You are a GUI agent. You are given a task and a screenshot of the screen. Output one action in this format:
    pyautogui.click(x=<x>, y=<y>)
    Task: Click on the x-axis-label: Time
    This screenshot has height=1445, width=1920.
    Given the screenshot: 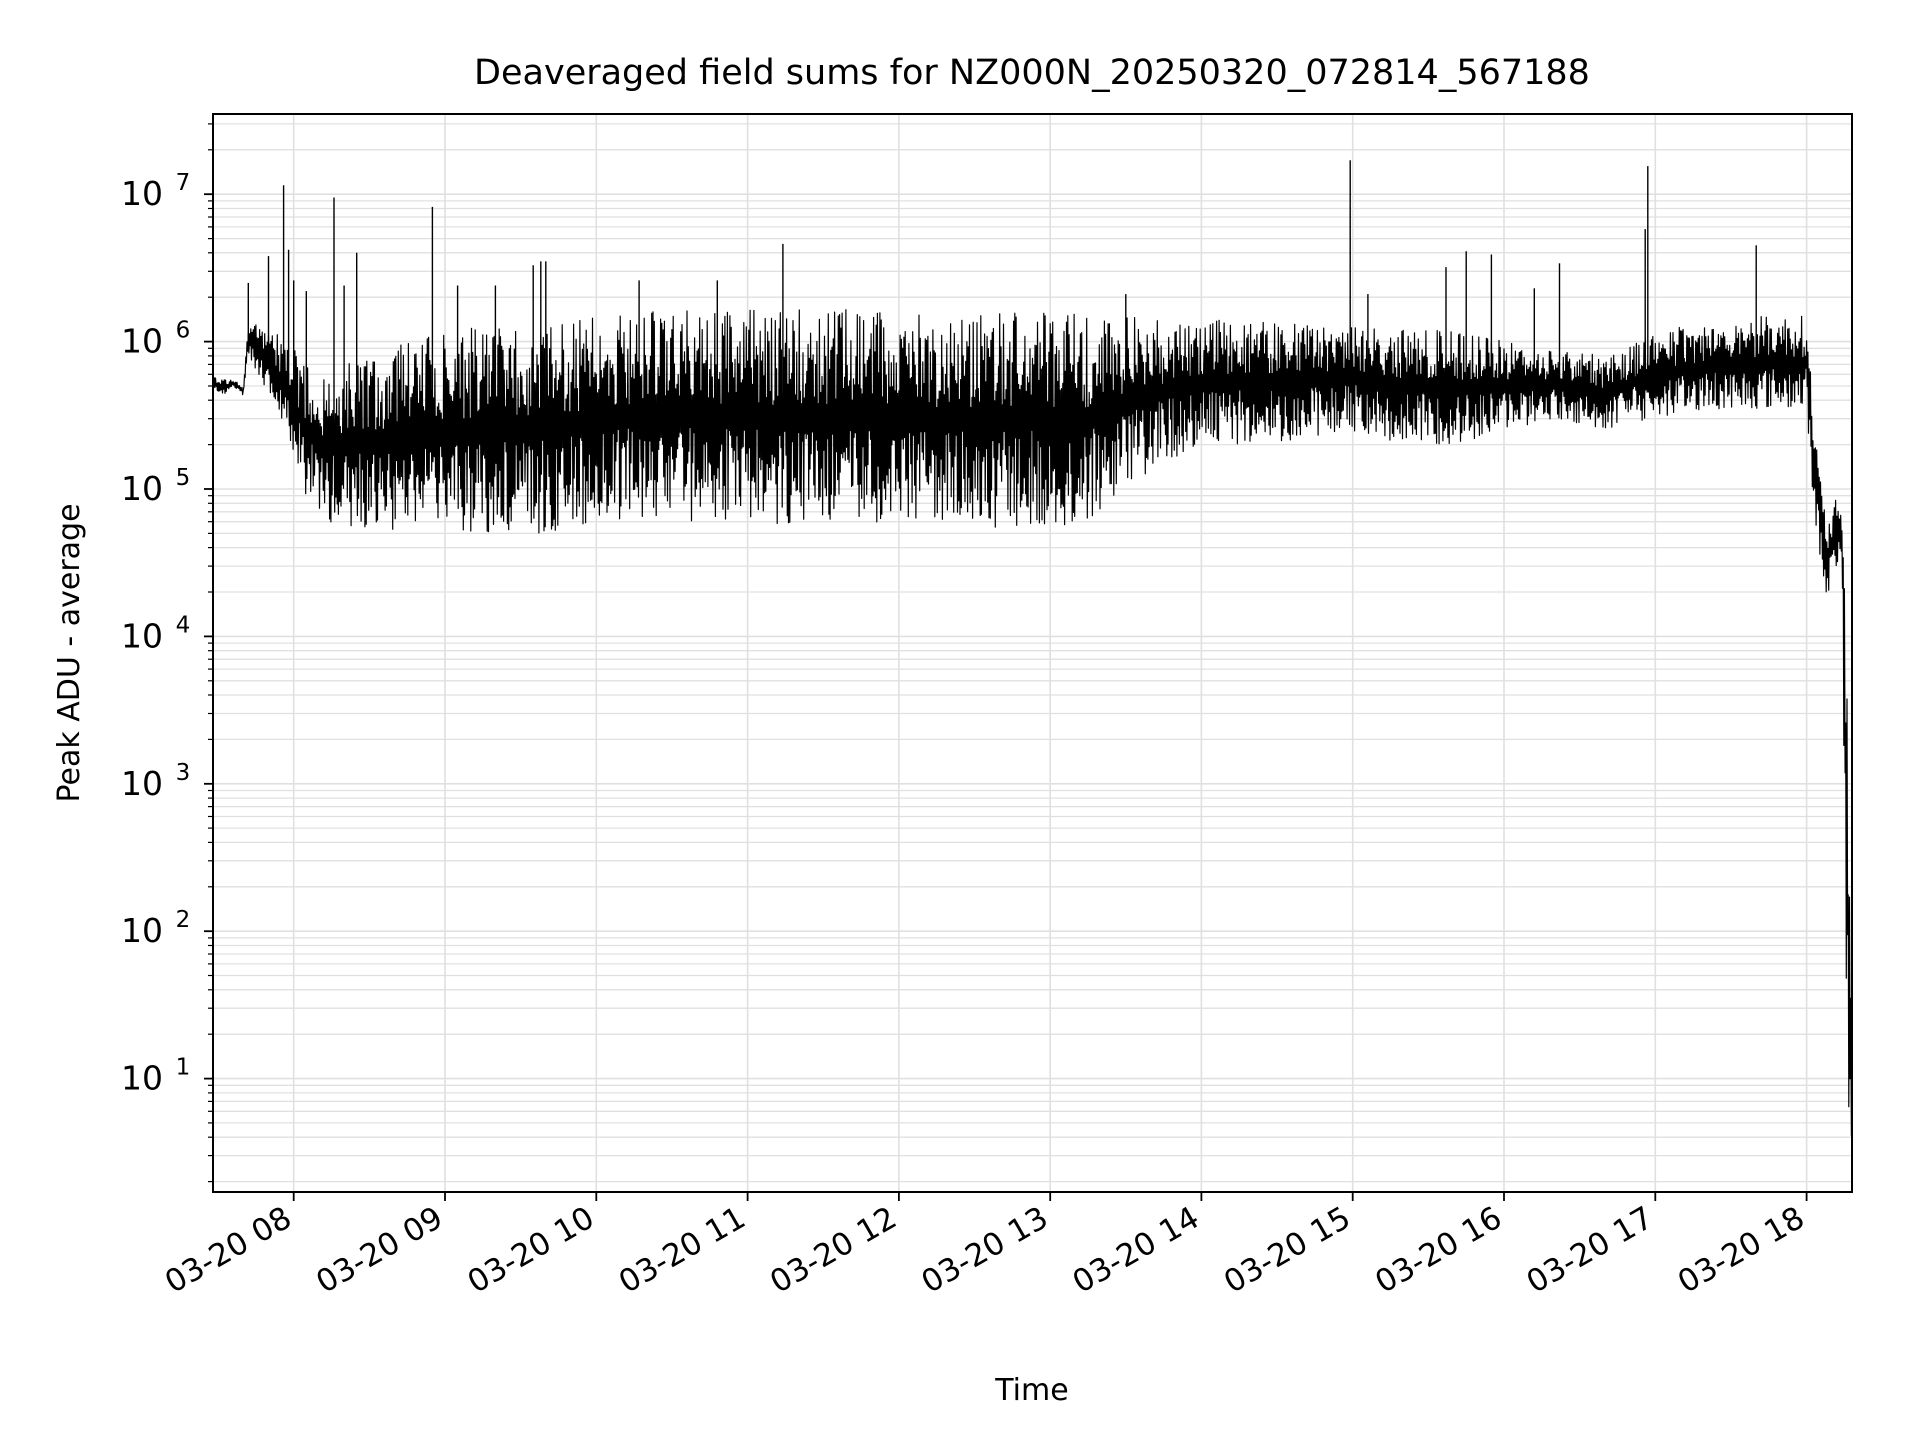 What is the action you would take?
    pyautogui.click(x=1031, y=1390)
    